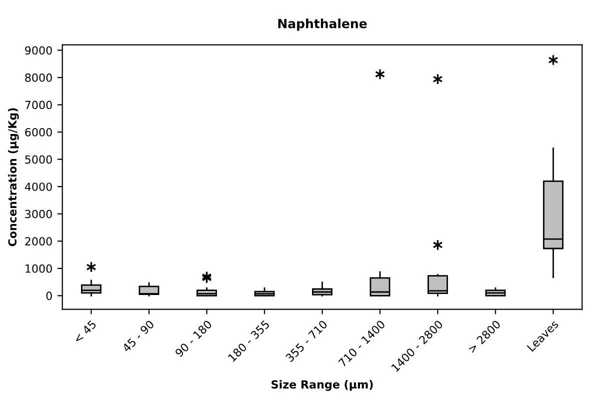 The width and height of the screenshot is (594, 407). I want to click on y-tick-label: 1000, so click(39, 268).